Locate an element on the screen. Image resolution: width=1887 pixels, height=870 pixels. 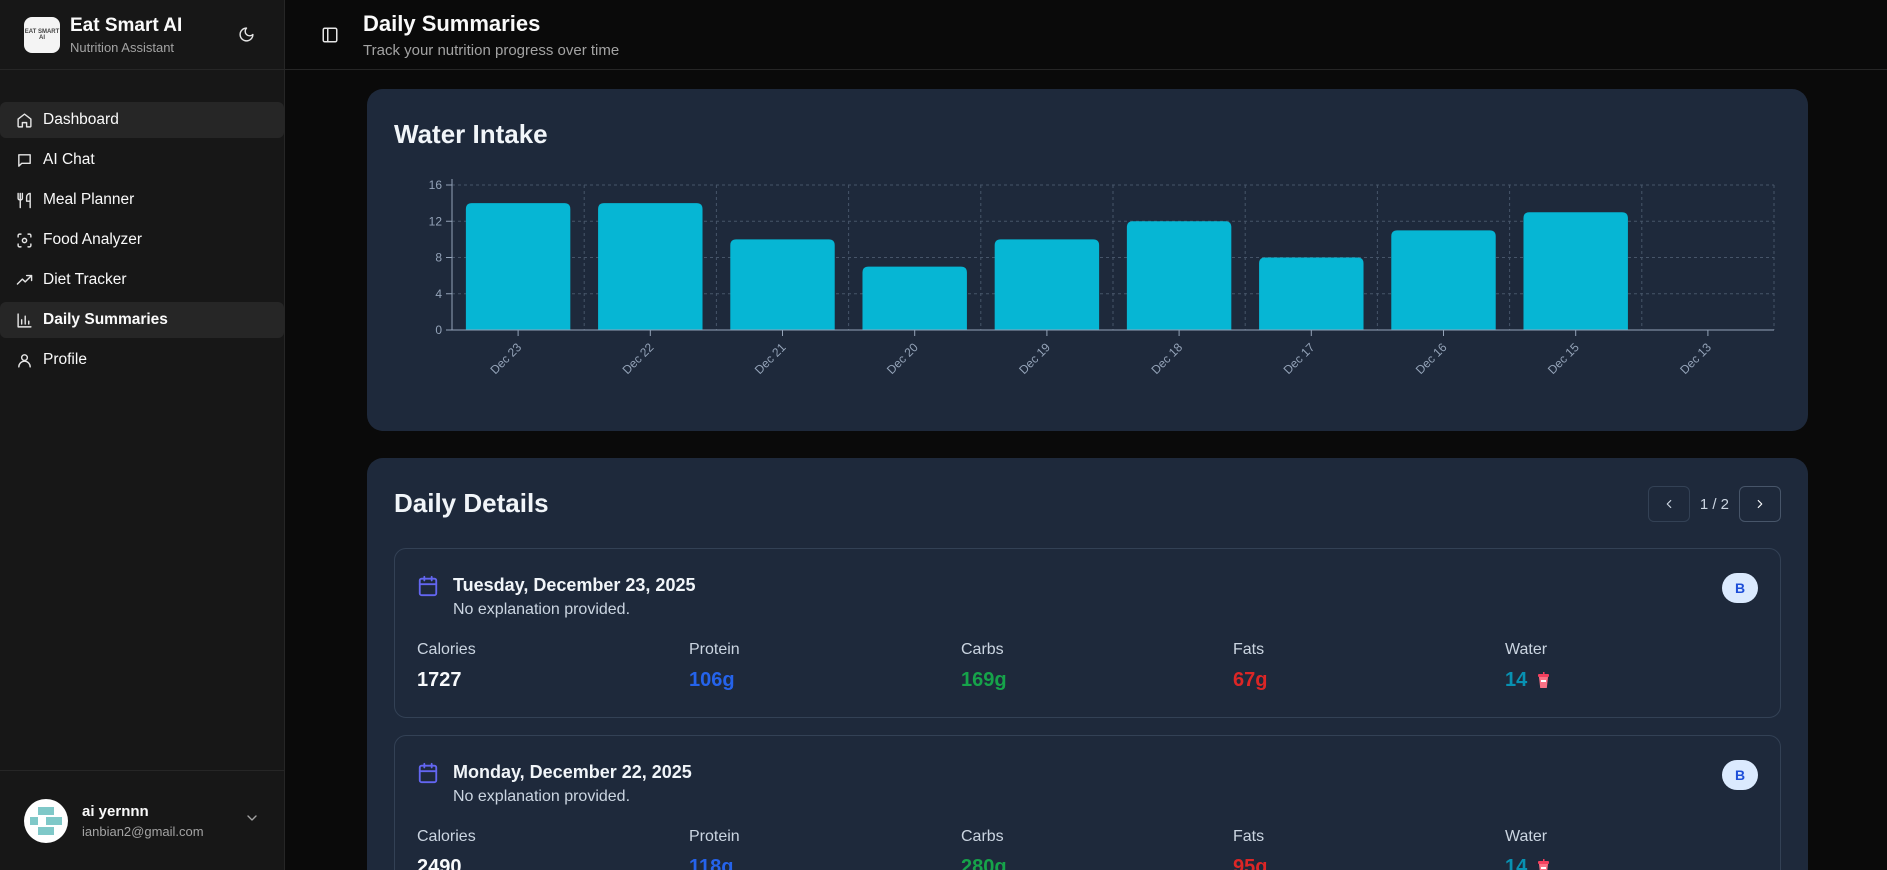
chevron-down-icon is located at coordinates (252, 820).